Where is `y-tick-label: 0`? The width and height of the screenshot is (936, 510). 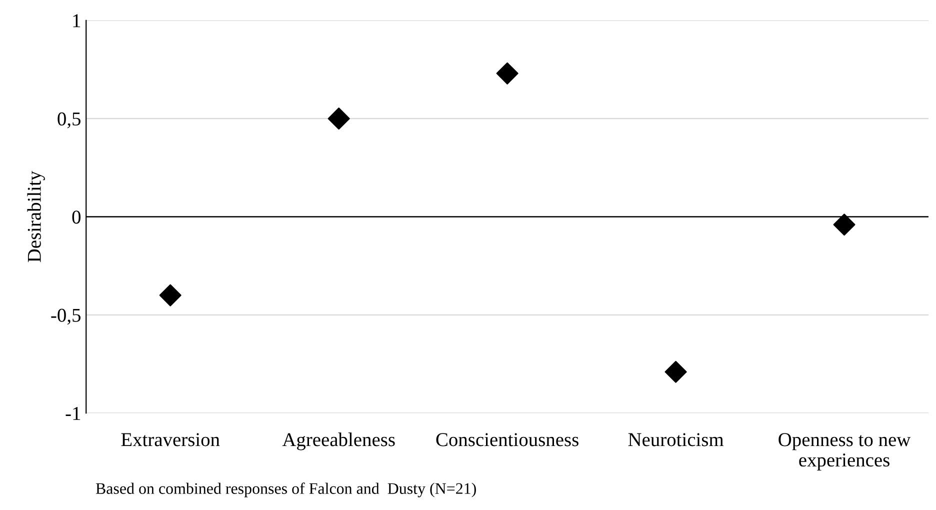
y-tick-label: 0 is located at coordinates (76, 217).